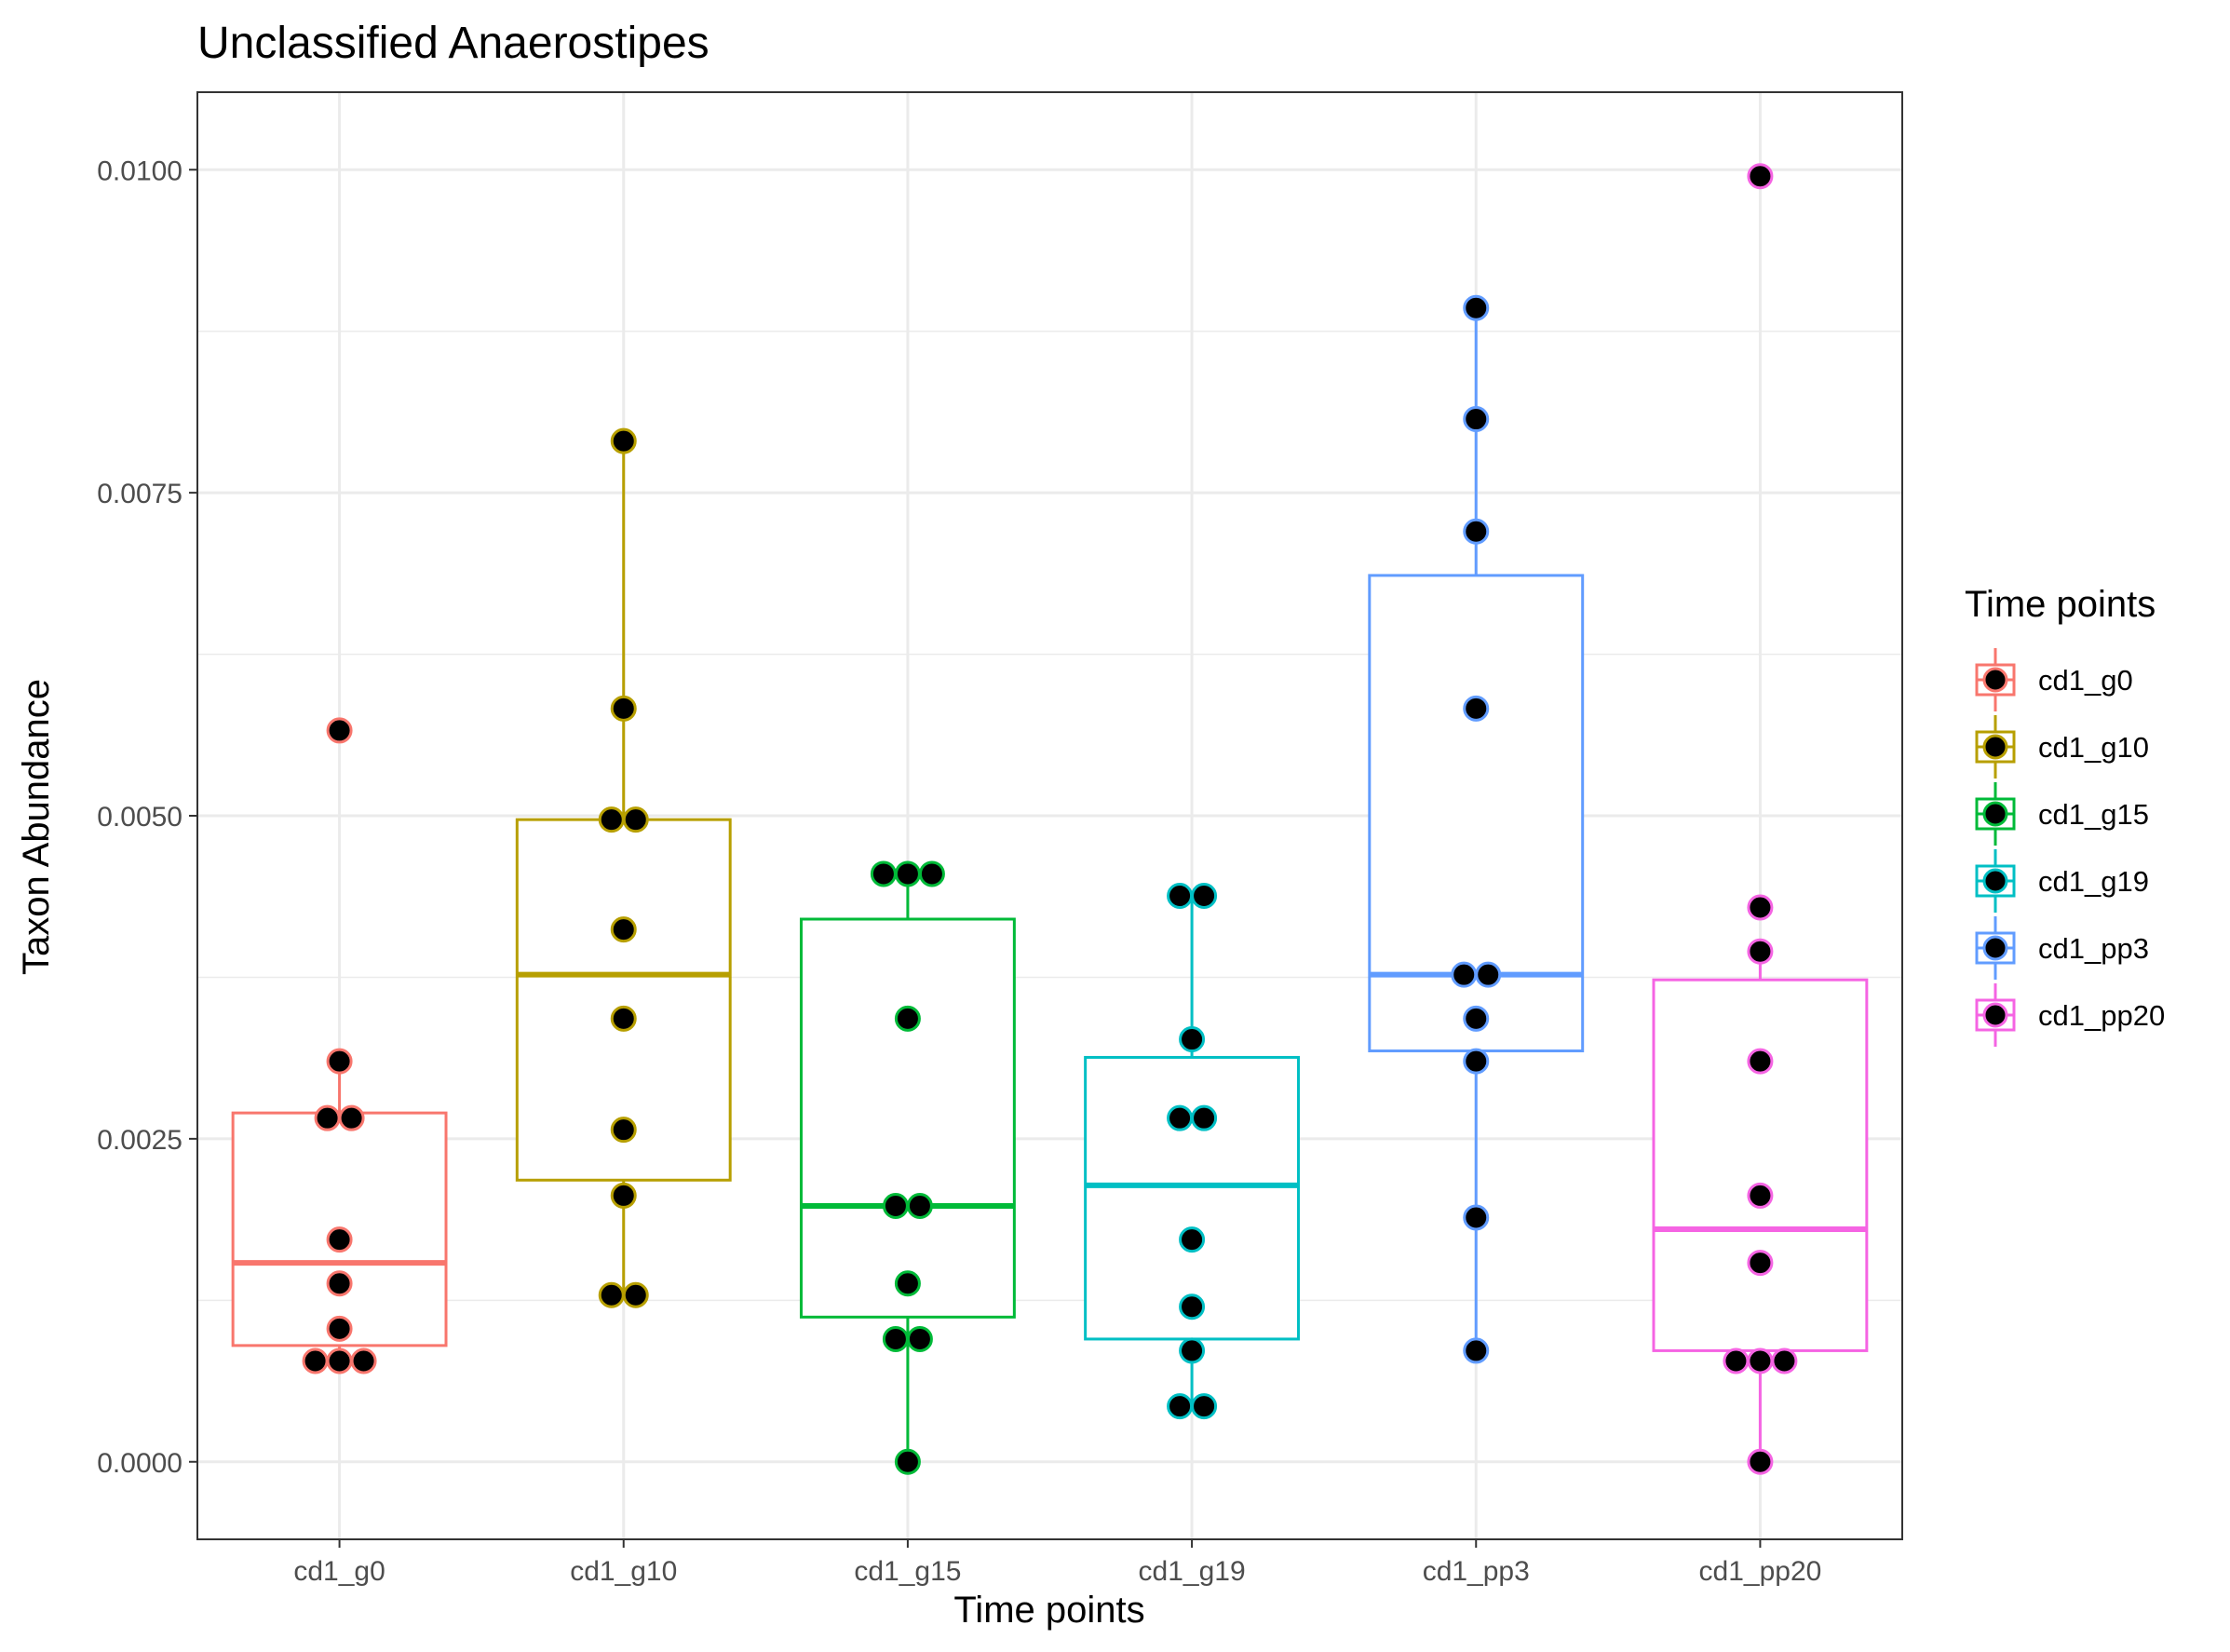 The height and width of the screenshot is (1652, 2230). What do you see at coordinates (1192, 1571) in the screenshot?
I see `x-tick-label: cd1_g19` at bounding box center [1192, 1571].